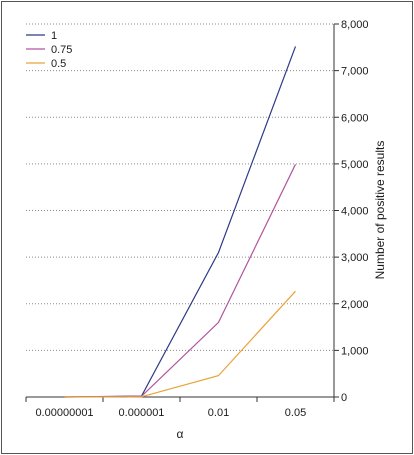  Describe the element at coordinates (142, 413) in the screenshot. I see `x-tick-label: 0.000001` at that location.